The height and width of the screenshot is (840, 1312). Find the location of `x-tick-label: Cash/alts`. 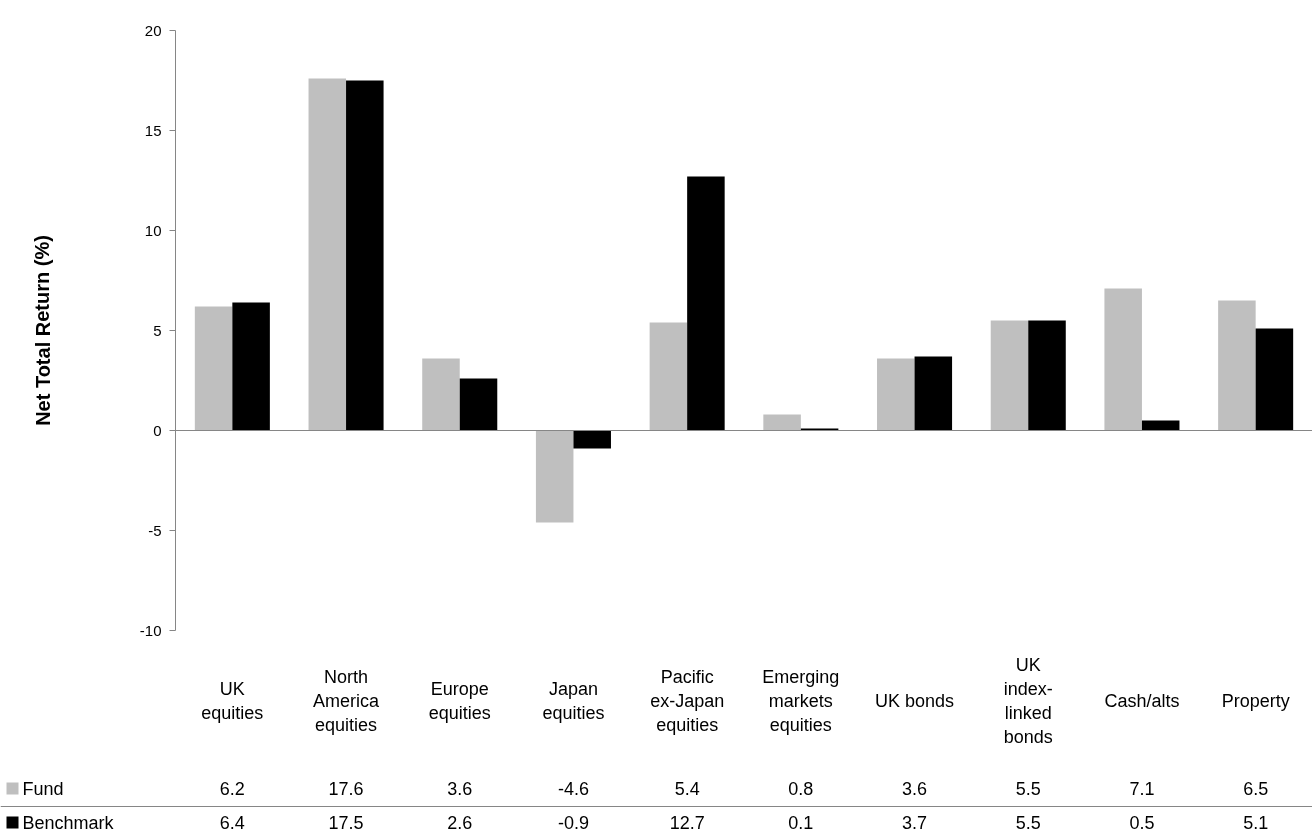

x-tick-label: Cash/alts is located at coordinates (1142, 700).